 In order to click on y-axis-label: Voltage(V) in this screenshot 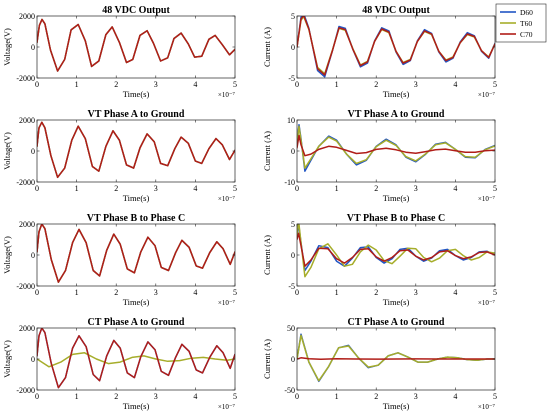, I will do `click(7, 151)`.